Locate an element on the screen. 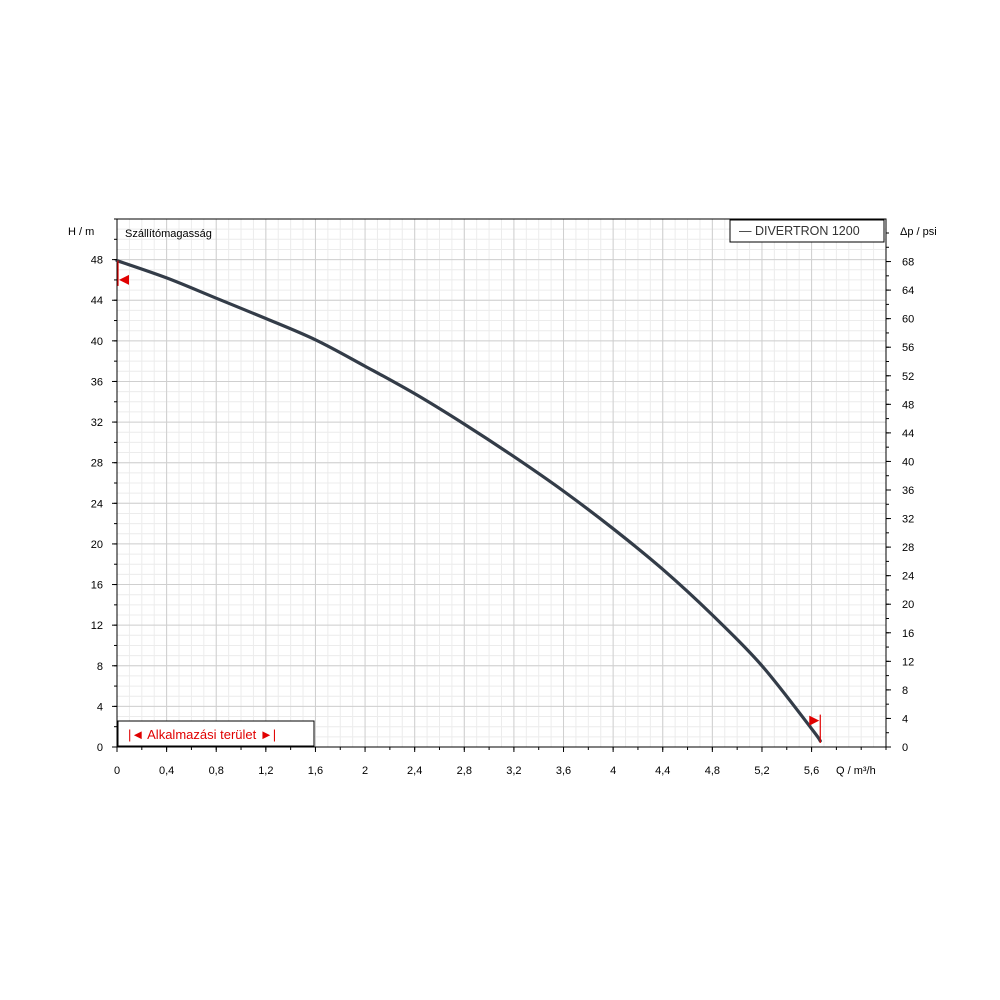 This screenshot has width=1000, height=1000. y-tick-label: 4 is located at coordinates (100, 707).